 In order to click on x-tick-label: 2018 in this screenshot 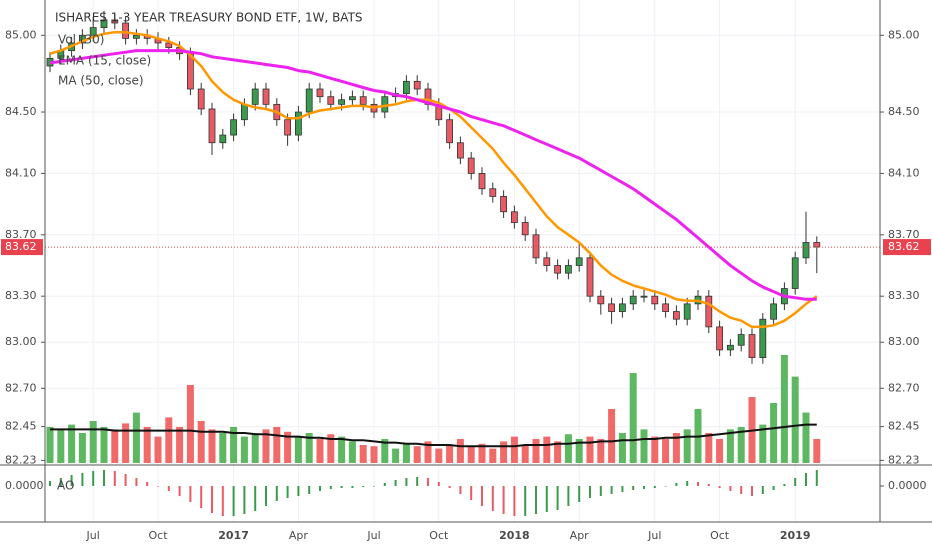, I will do `click(514, 535)`.